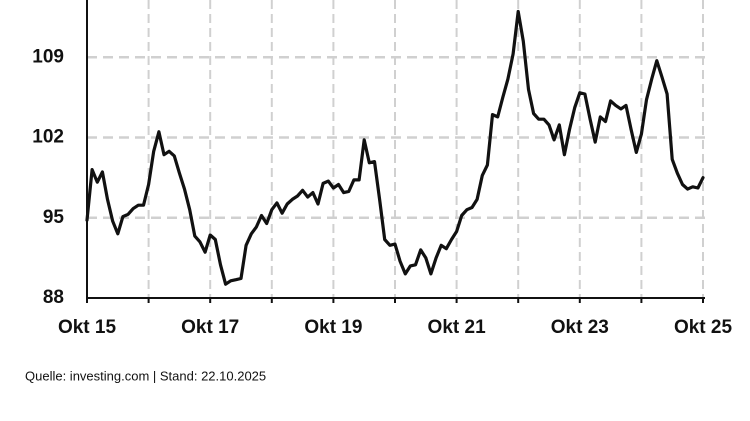 This screenshot has width=750, height=421. I want to click on x-tick-label: Okt 25, so click(703, 327).